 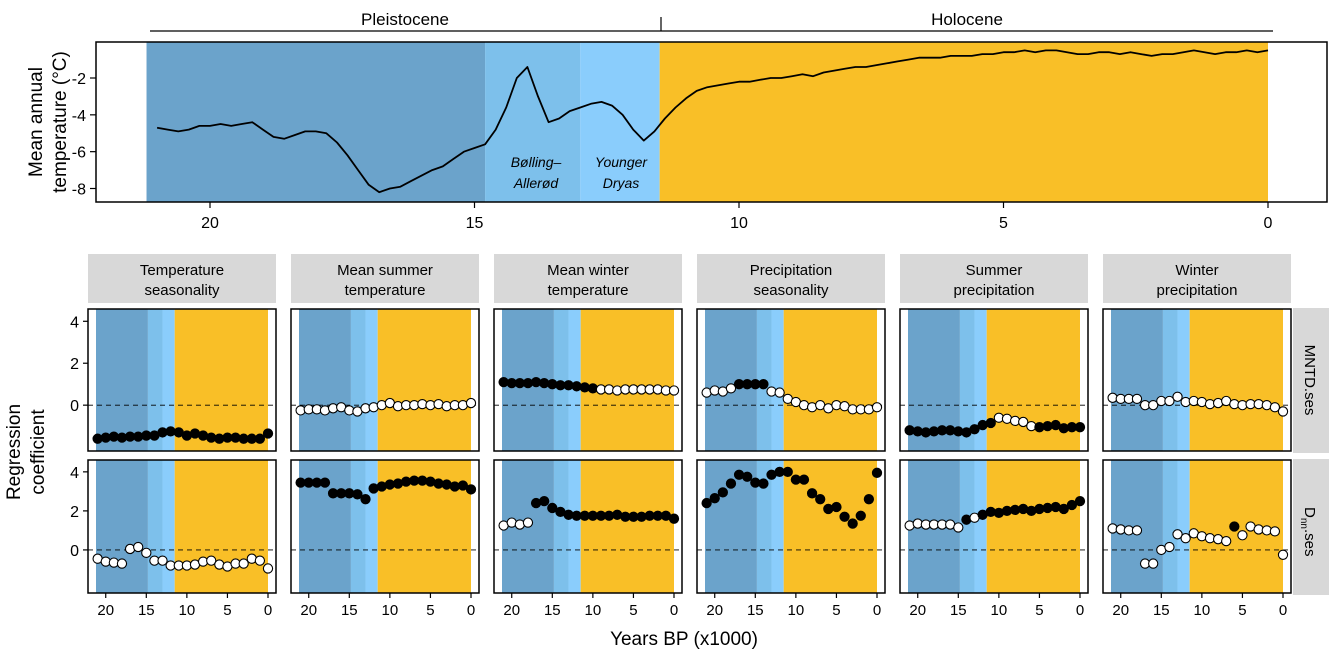 What do you see at coordinates (79, 79) in the screenshot?
I see `top-ytick-label: -2` at bounding box center [79, 79].